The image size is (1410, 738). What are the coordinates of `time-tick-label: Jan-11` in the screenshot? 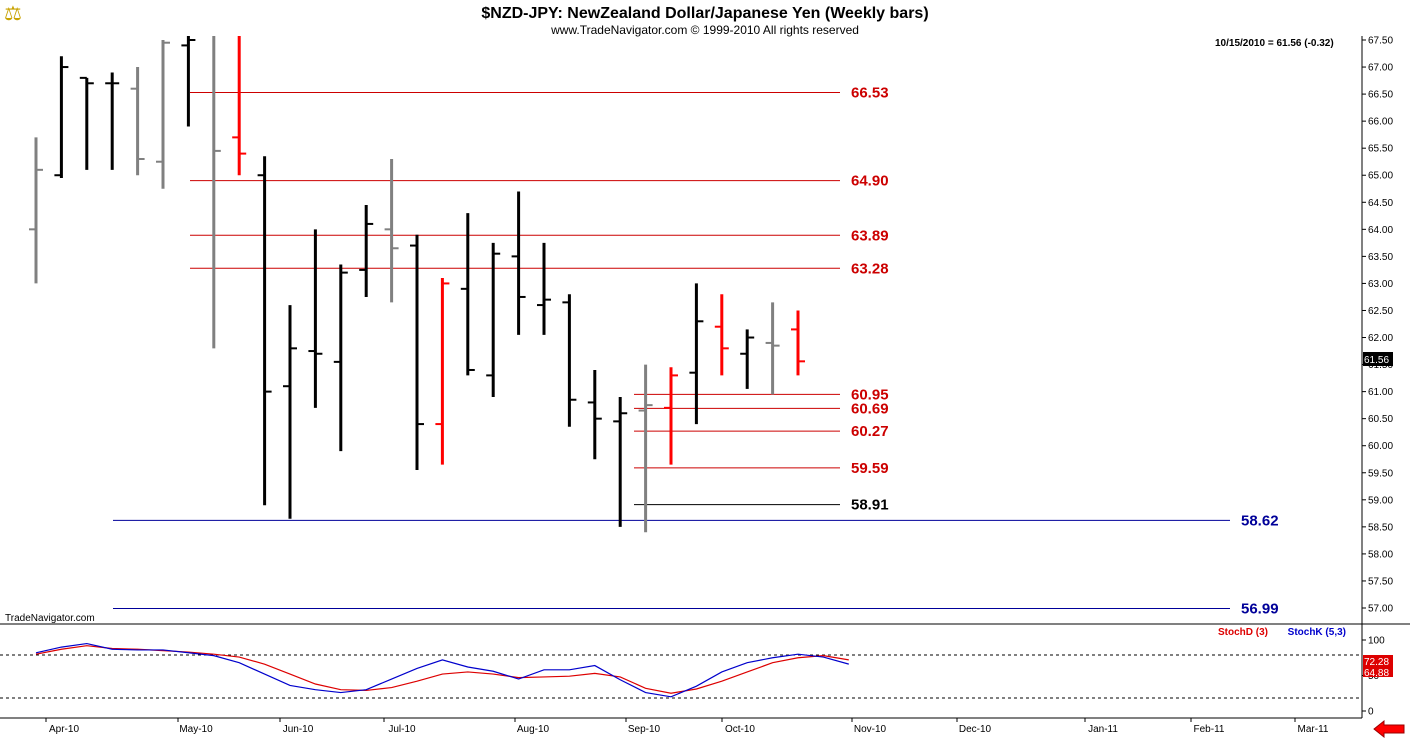 It's located at (1103, 729).